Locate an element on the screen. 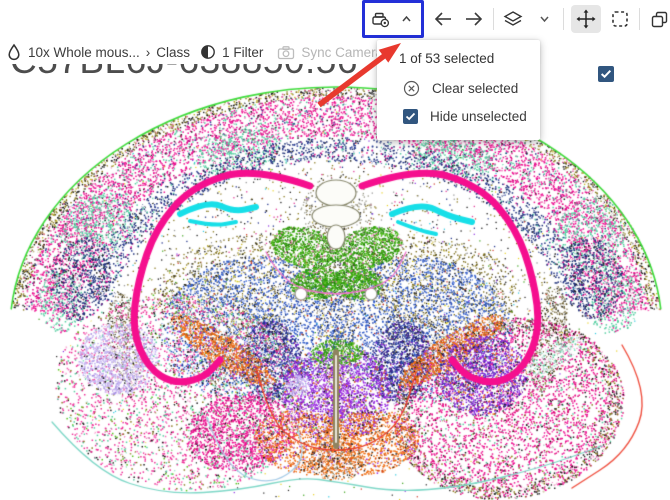  hide-unselected-label: Hide unselected is located at coordinates (478, 116).